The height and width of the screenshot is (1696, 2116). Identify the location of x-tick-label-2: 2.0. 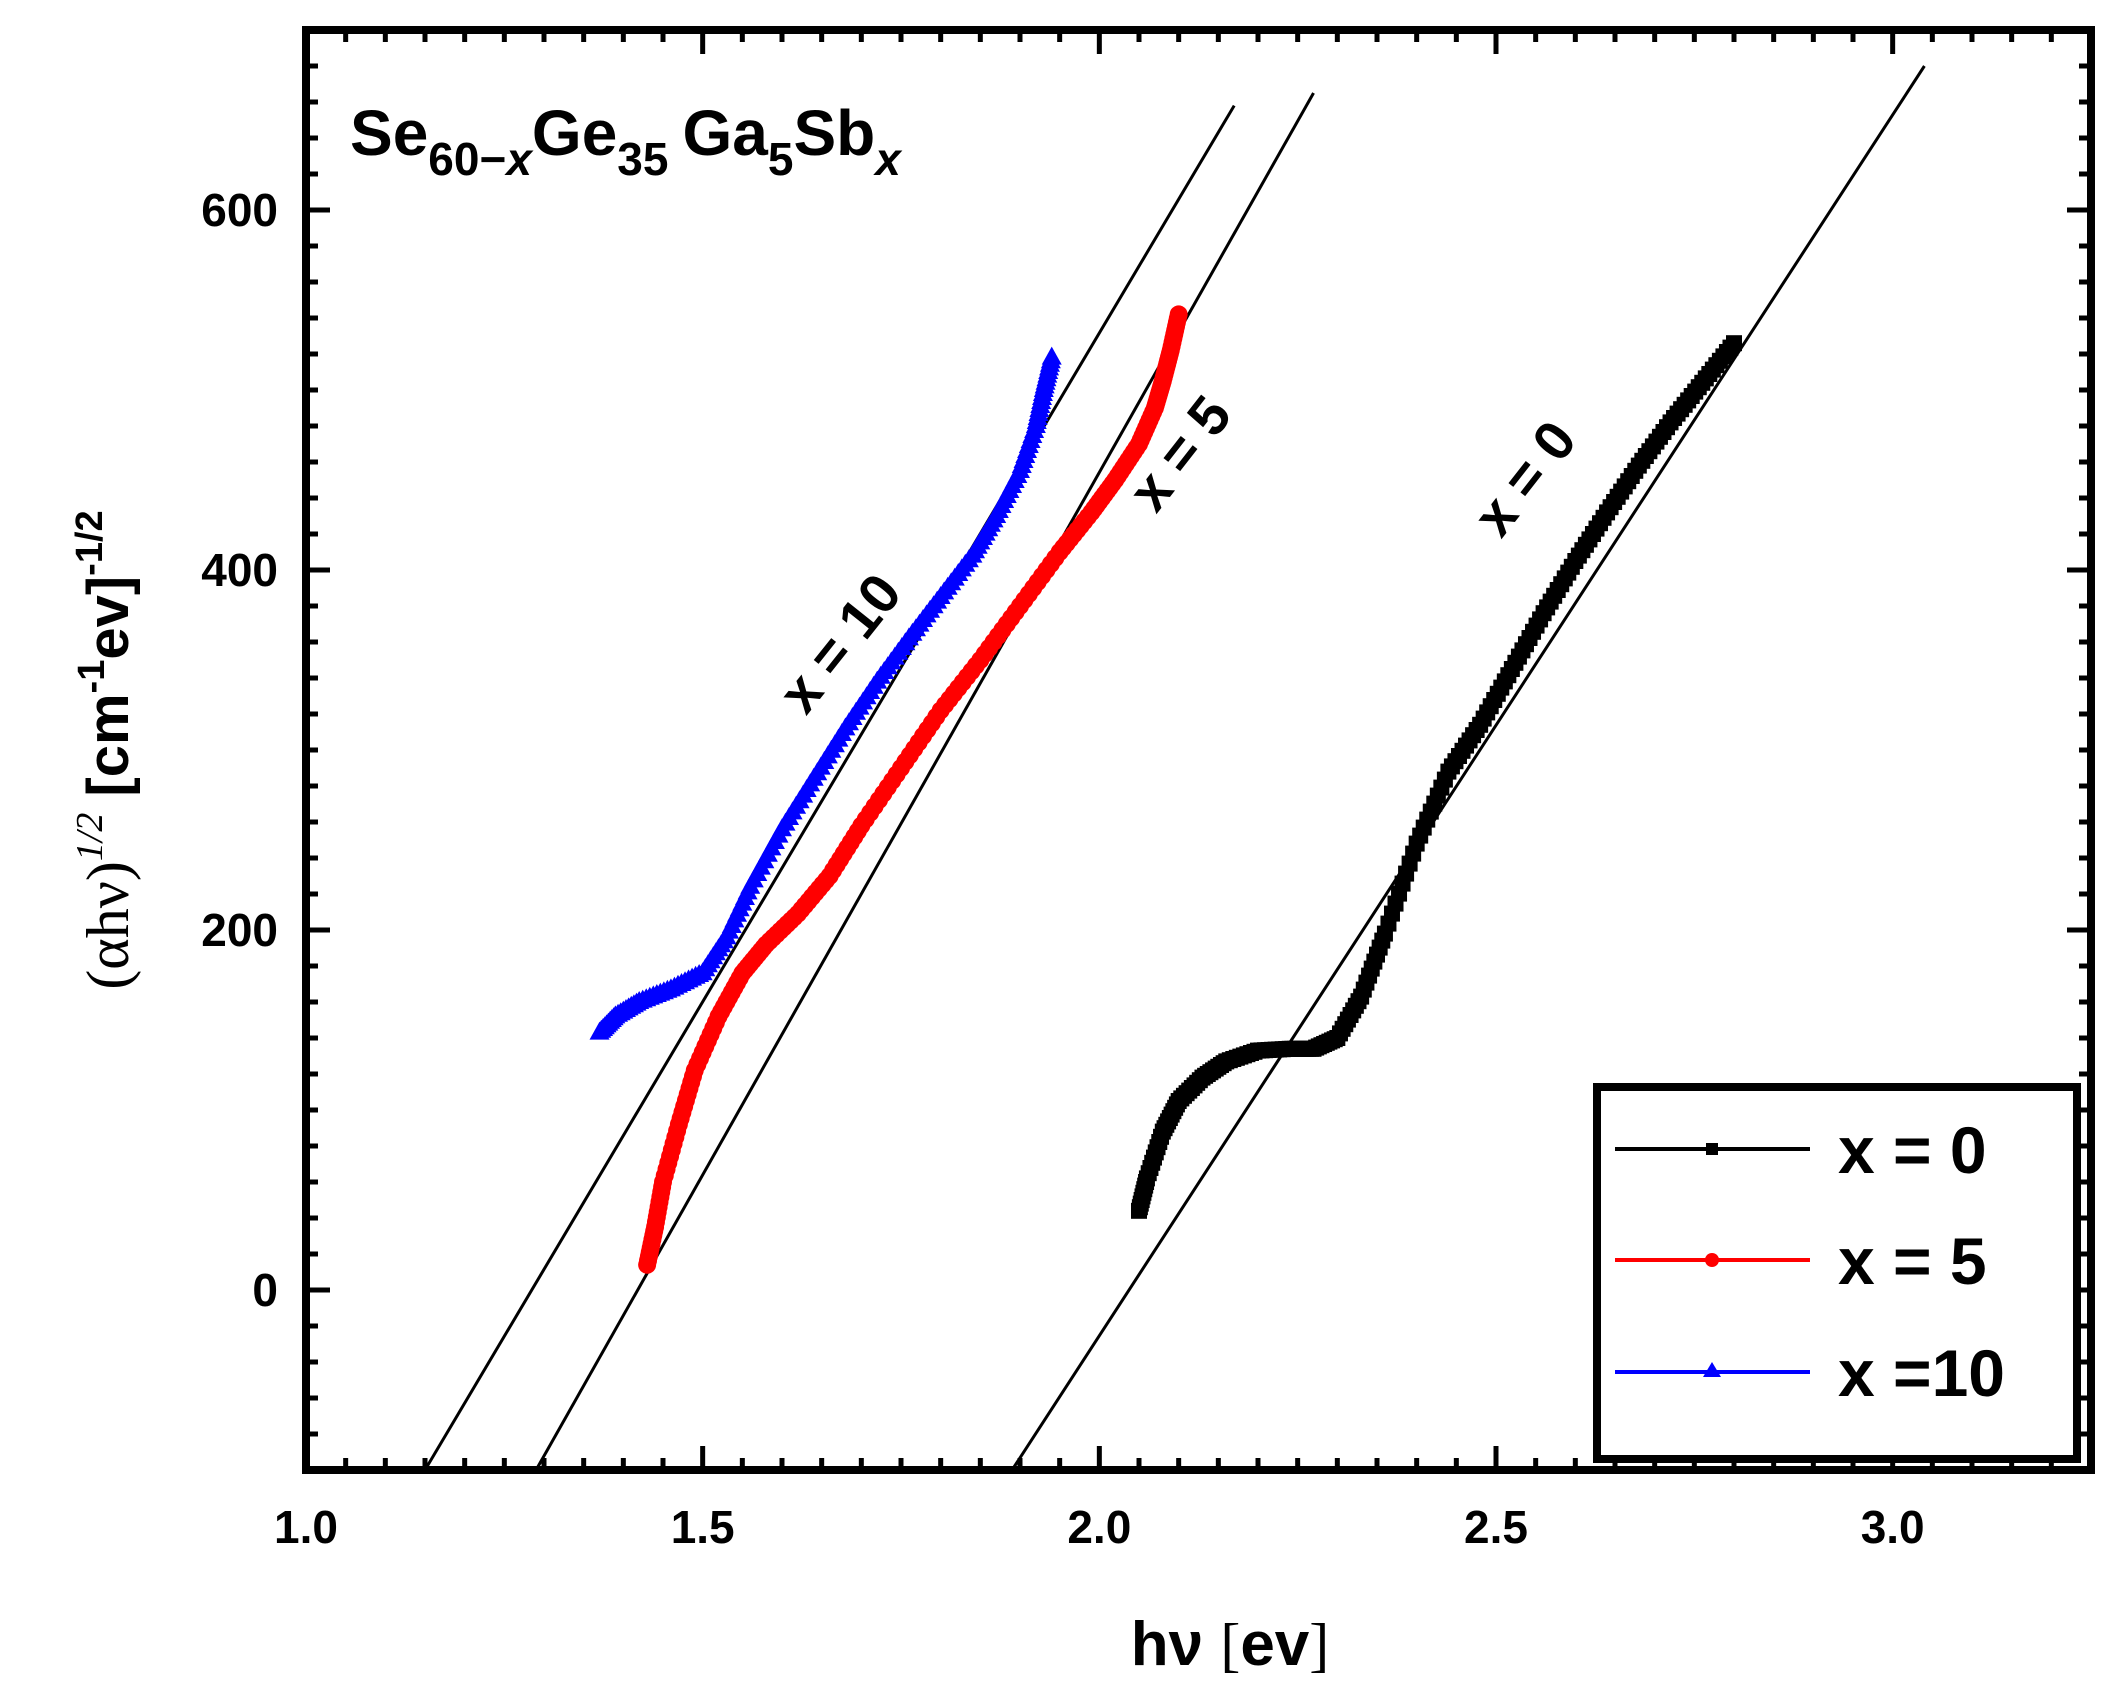
(1099, 1527).